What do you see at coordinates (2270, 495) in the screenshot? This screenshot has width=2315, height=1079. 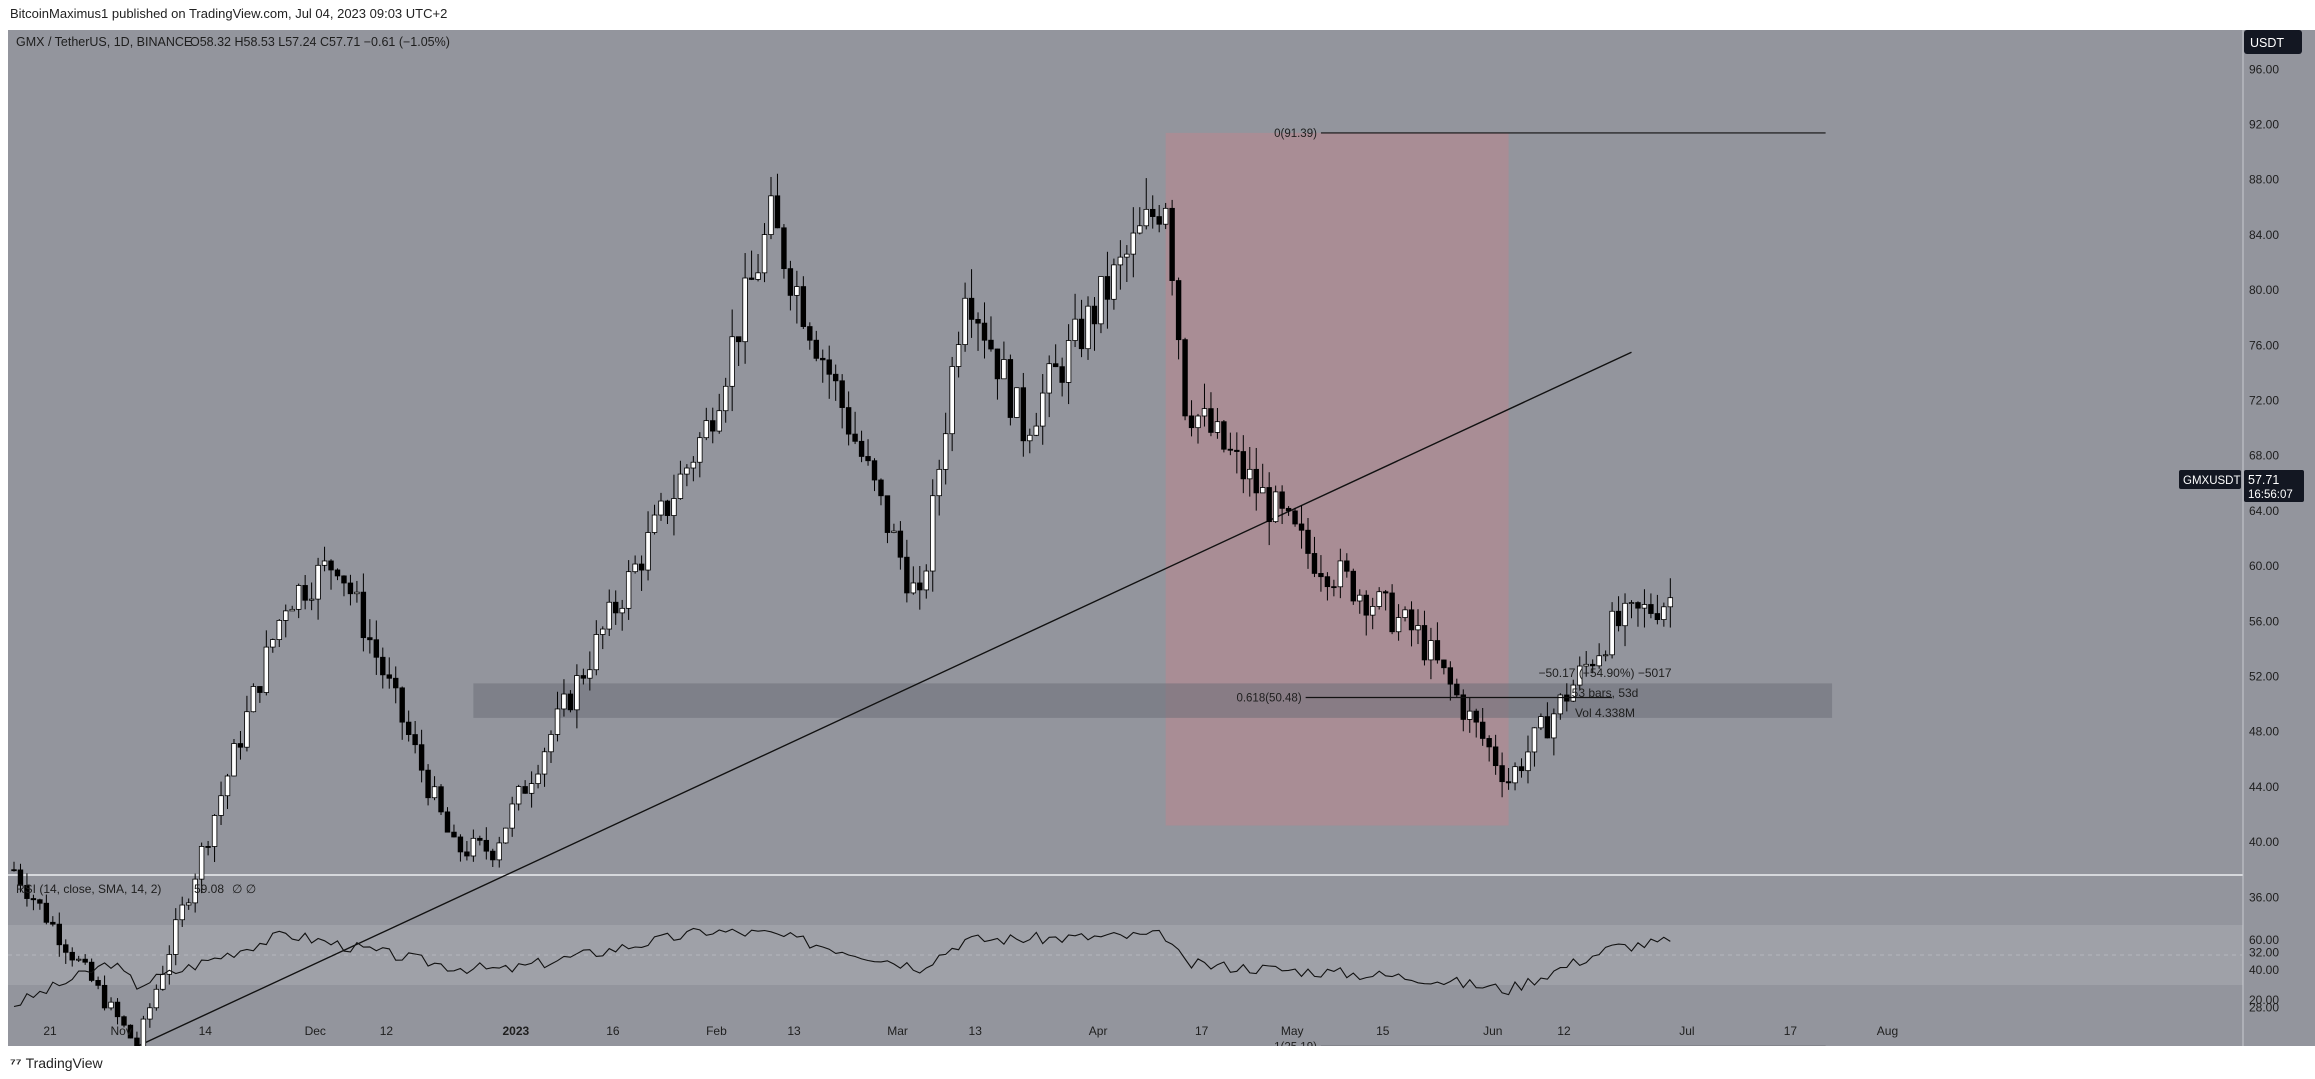 I see `countdown: 16:56:07` at bounding box center [2270, 495].